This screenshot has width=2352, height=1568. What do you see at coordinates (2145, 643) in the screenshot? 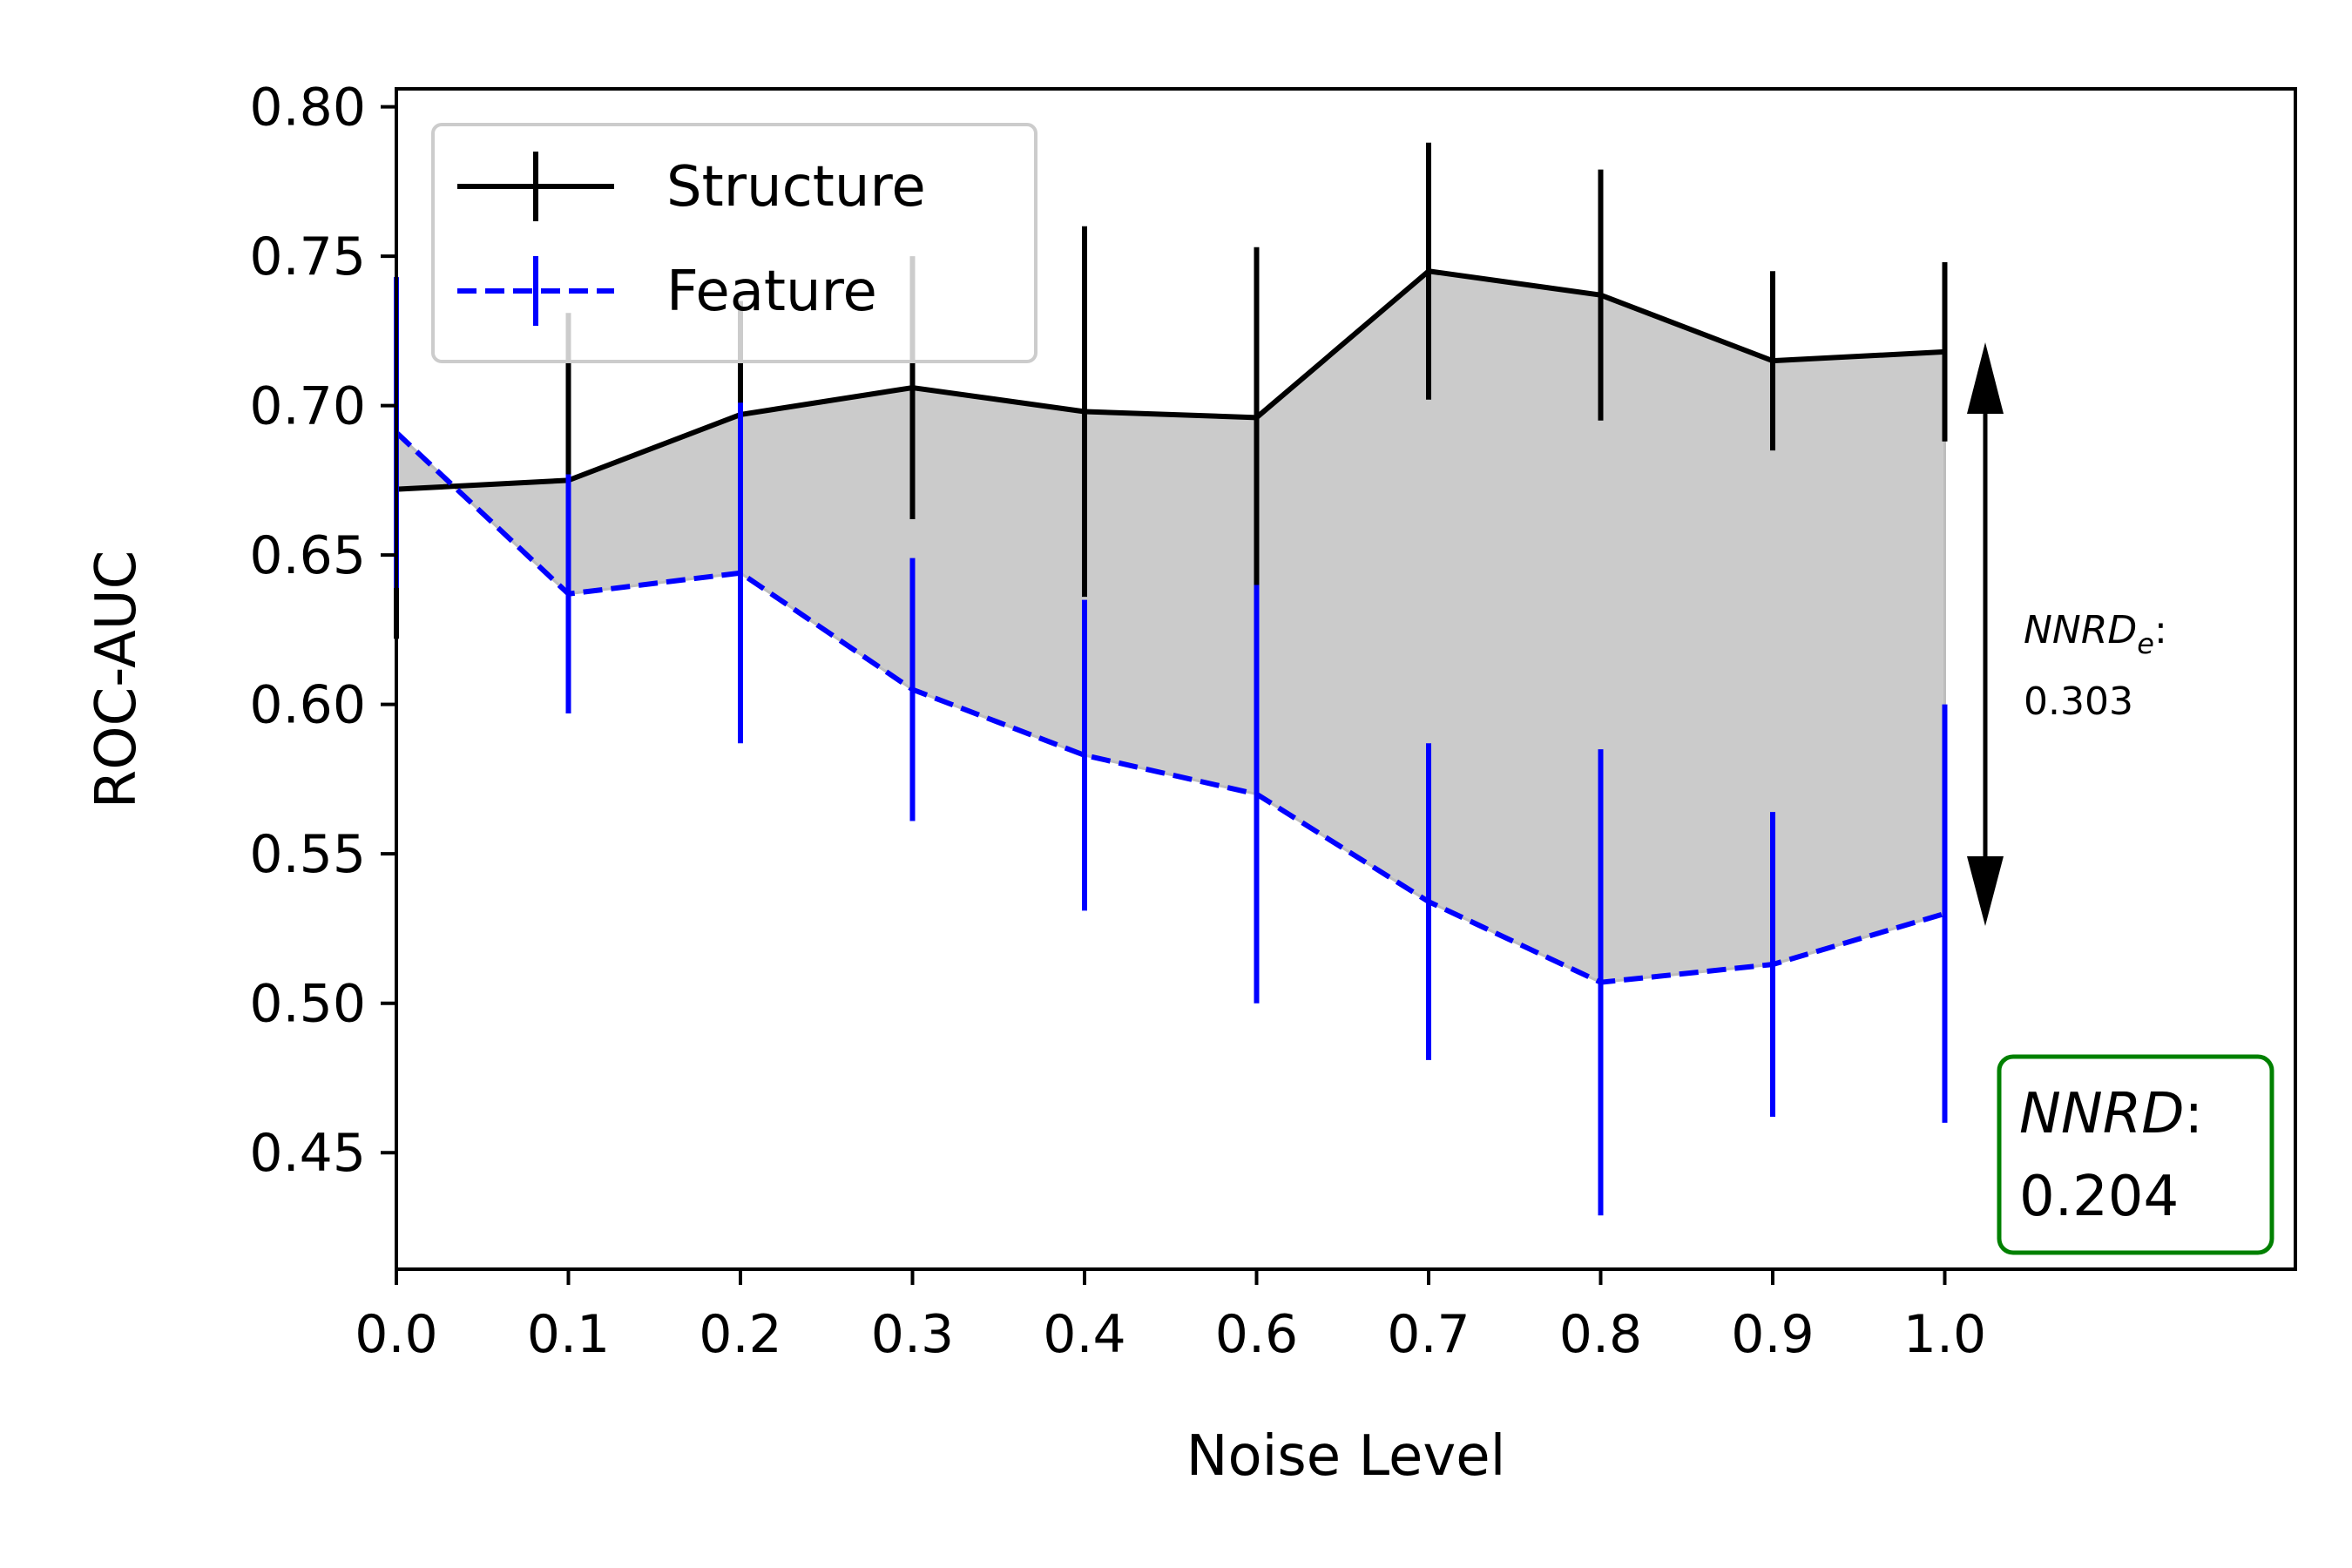
I see `nnrd-e-subscript: e` at bounding box center [2145, 643].